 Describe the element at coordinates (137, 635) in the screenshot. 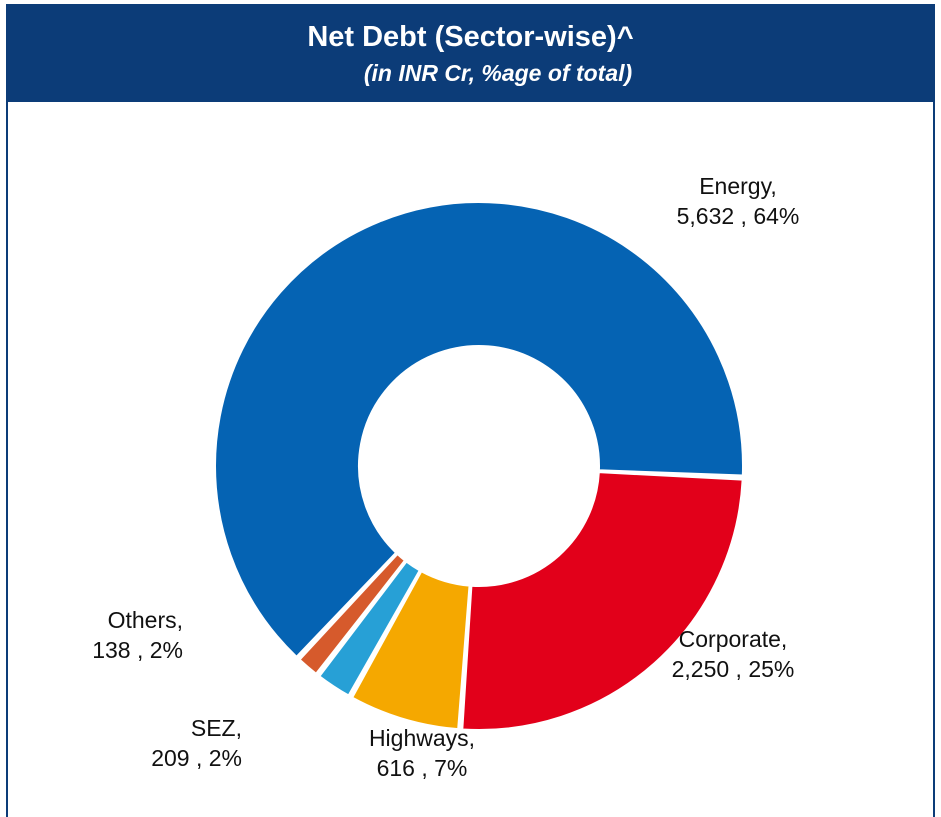

I see `slice-label-others: Others, 138 , 2%` at that location.